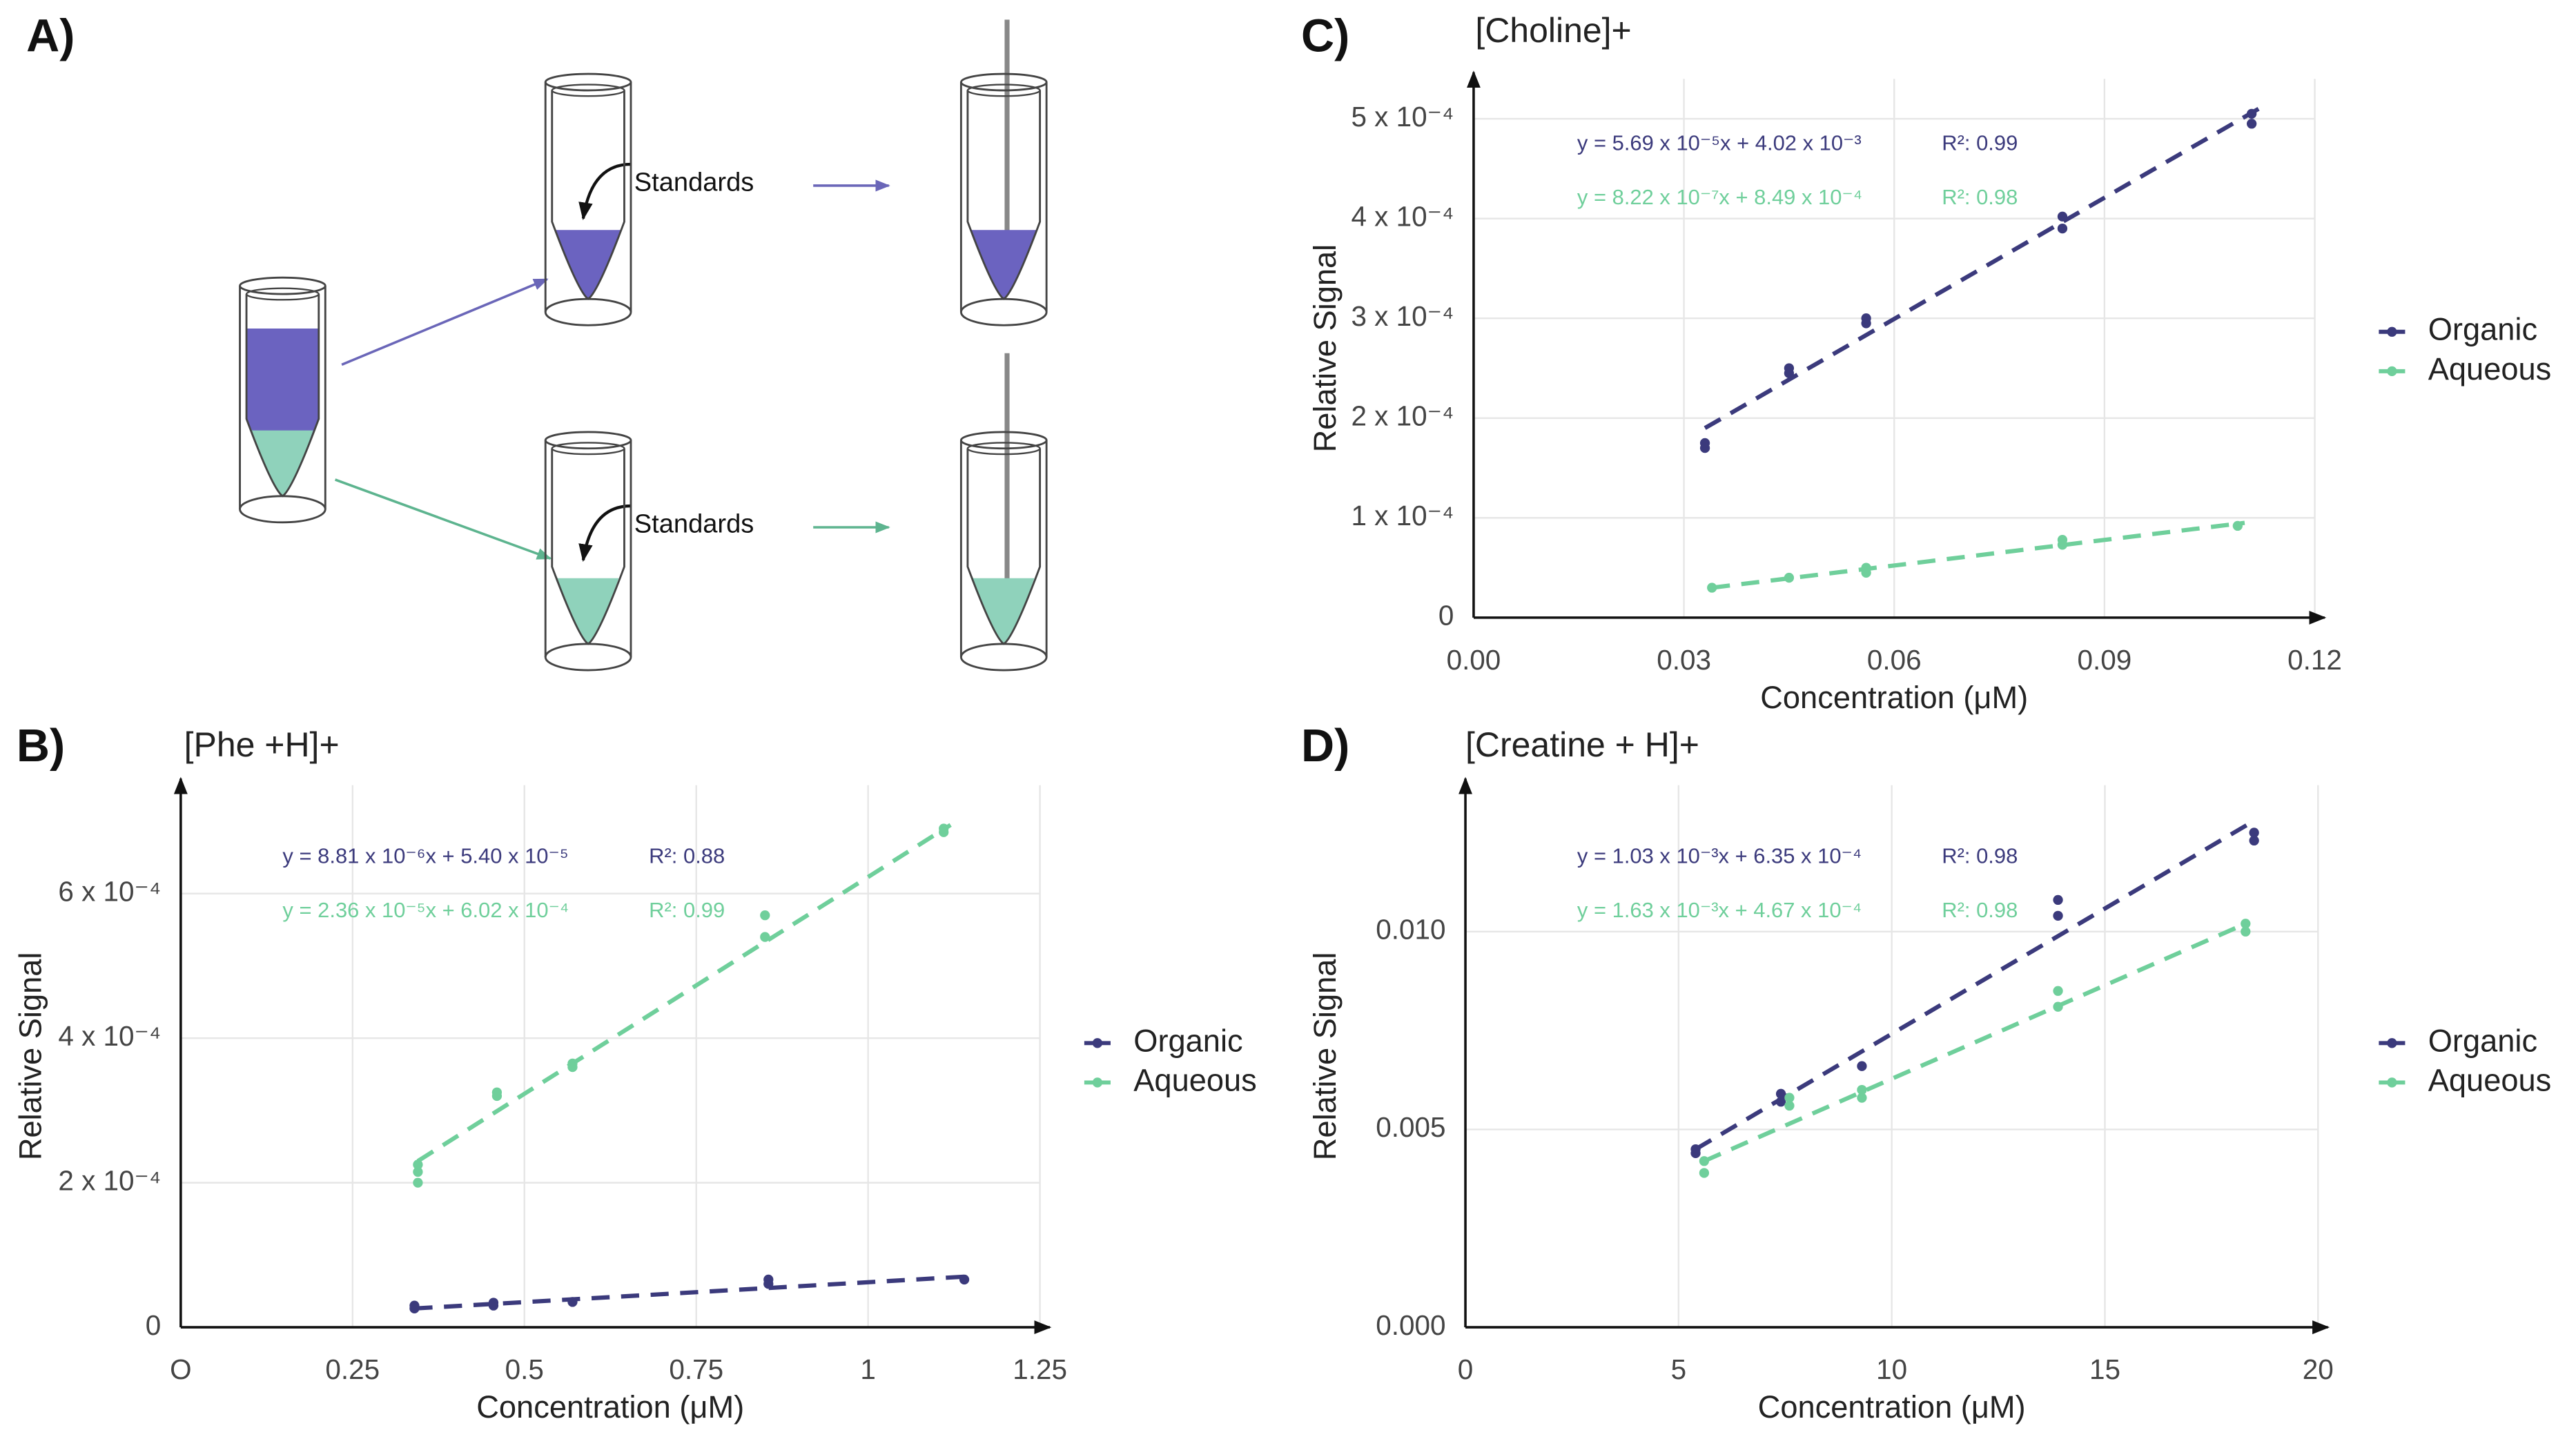 Image resolution: width=2576 pixels, height=1448 pixels. What do you see at coordinates (1410, 1127) in the screenshot?
I see `y-tick-label: 0.005` at bounding box center [1410, 1127].